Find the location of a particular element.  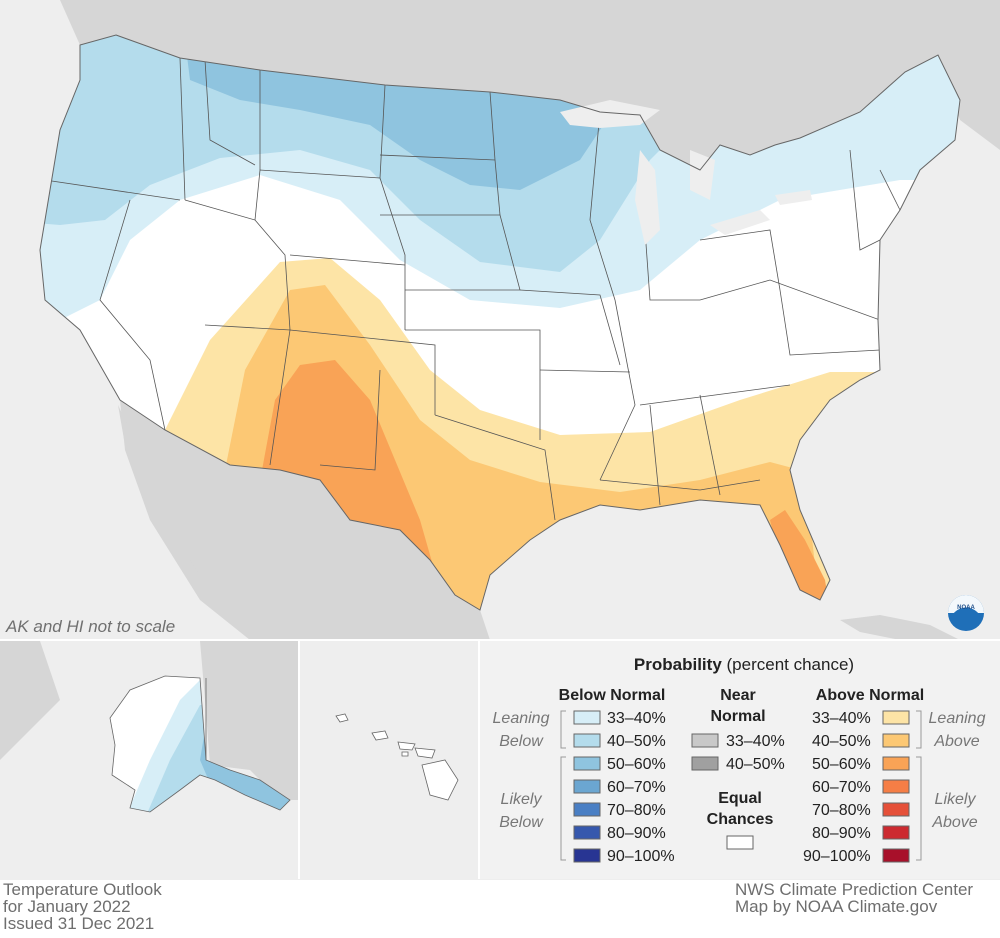

below-label-2: 50–60% is located at coordinates (636, 764).